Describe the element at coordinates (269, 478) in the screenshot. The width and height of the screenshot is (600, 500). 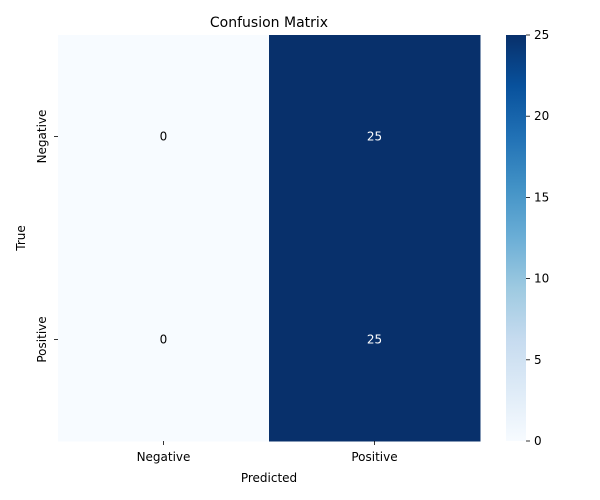
I see `x-axis-label: Predicted` at that location.